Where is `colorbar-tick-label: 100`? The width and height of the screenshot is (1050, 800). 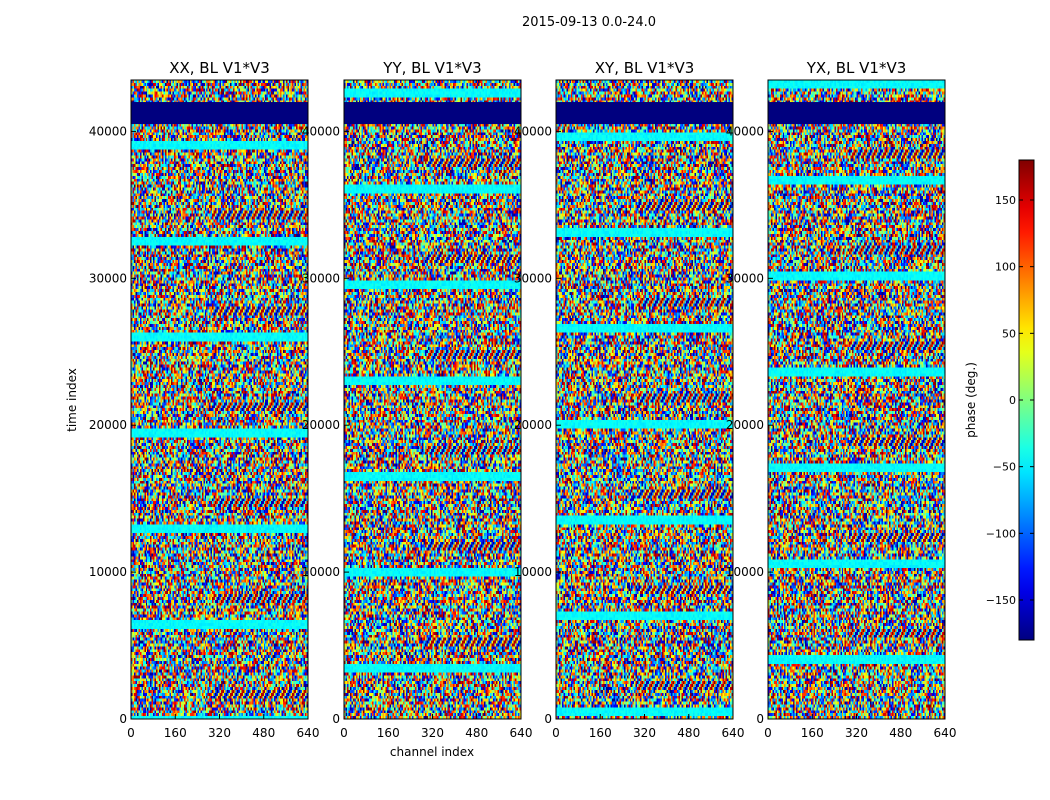
colorbar-tick-label: 100 is located at coordinates (1005, 267).